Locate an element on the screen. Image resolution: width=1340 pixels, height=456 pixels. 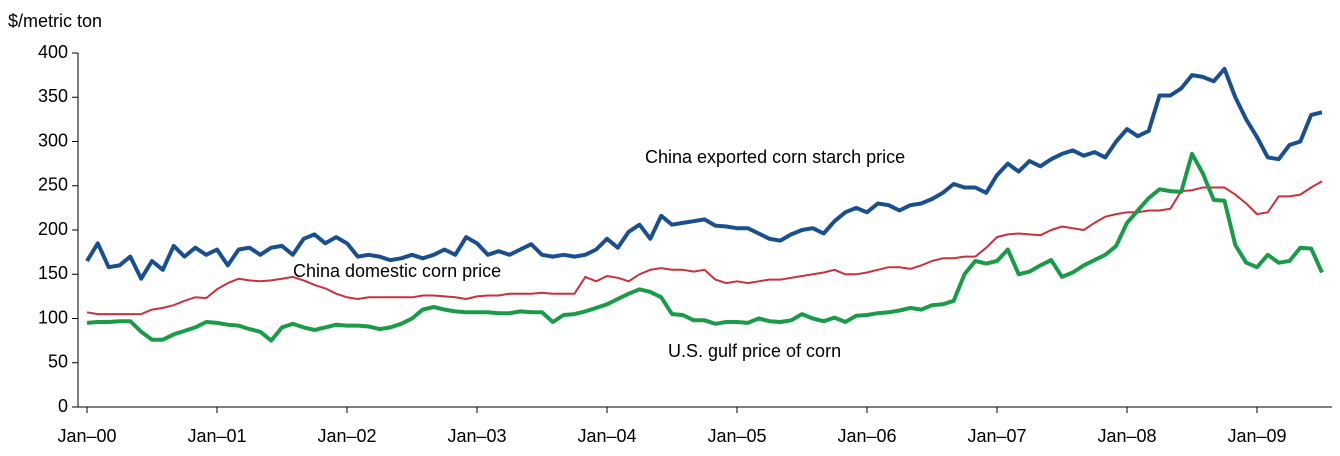
y-tick-label: 400 is located at coordinates (53, 52).